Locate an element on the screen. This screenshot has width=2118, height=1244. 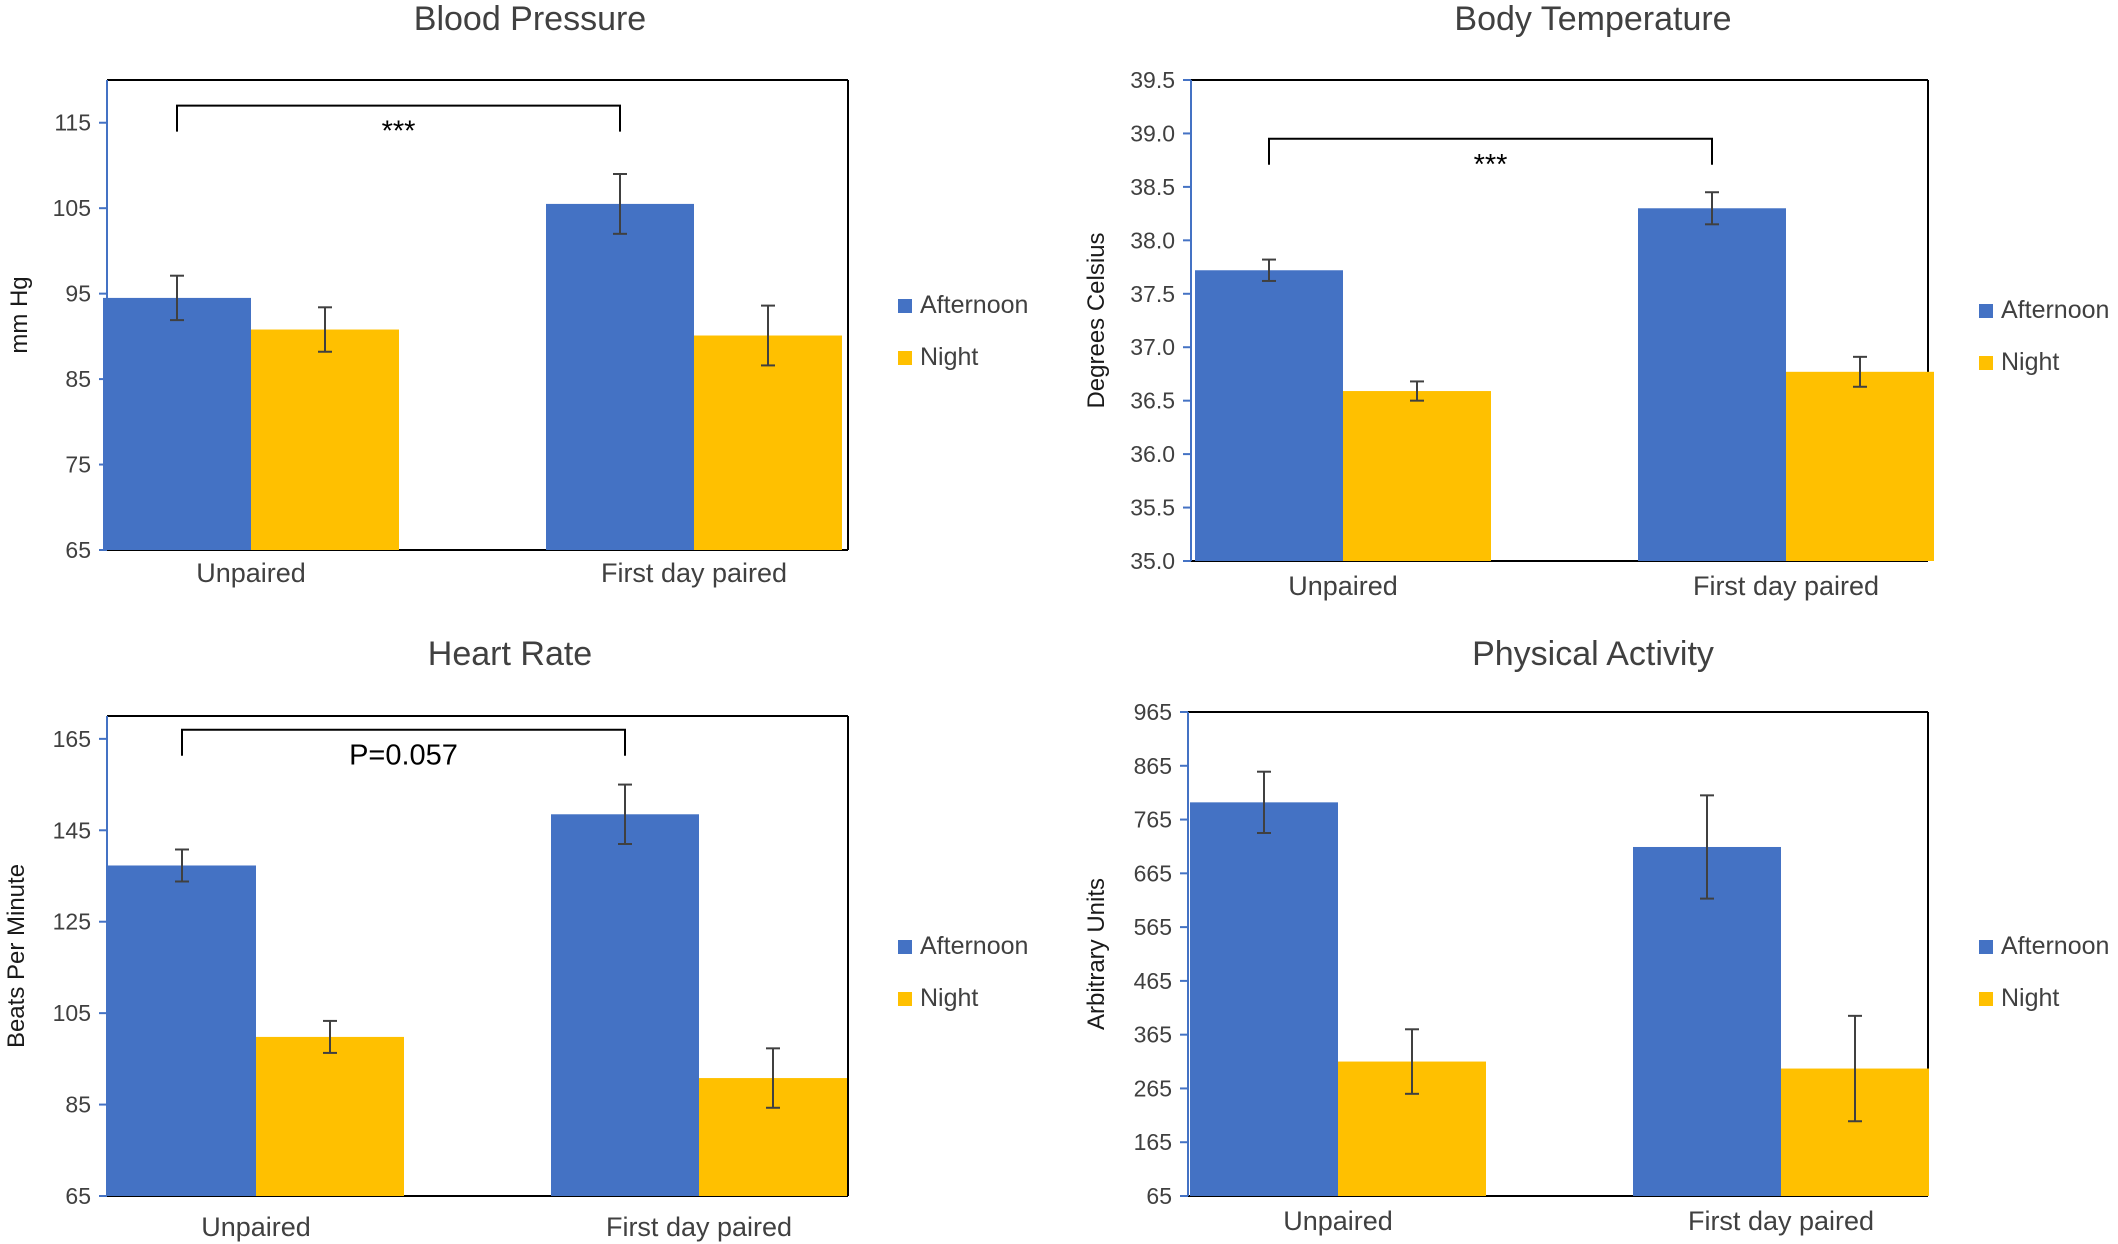
y-tick-label: 965 is located at coordinates (1153, 712).